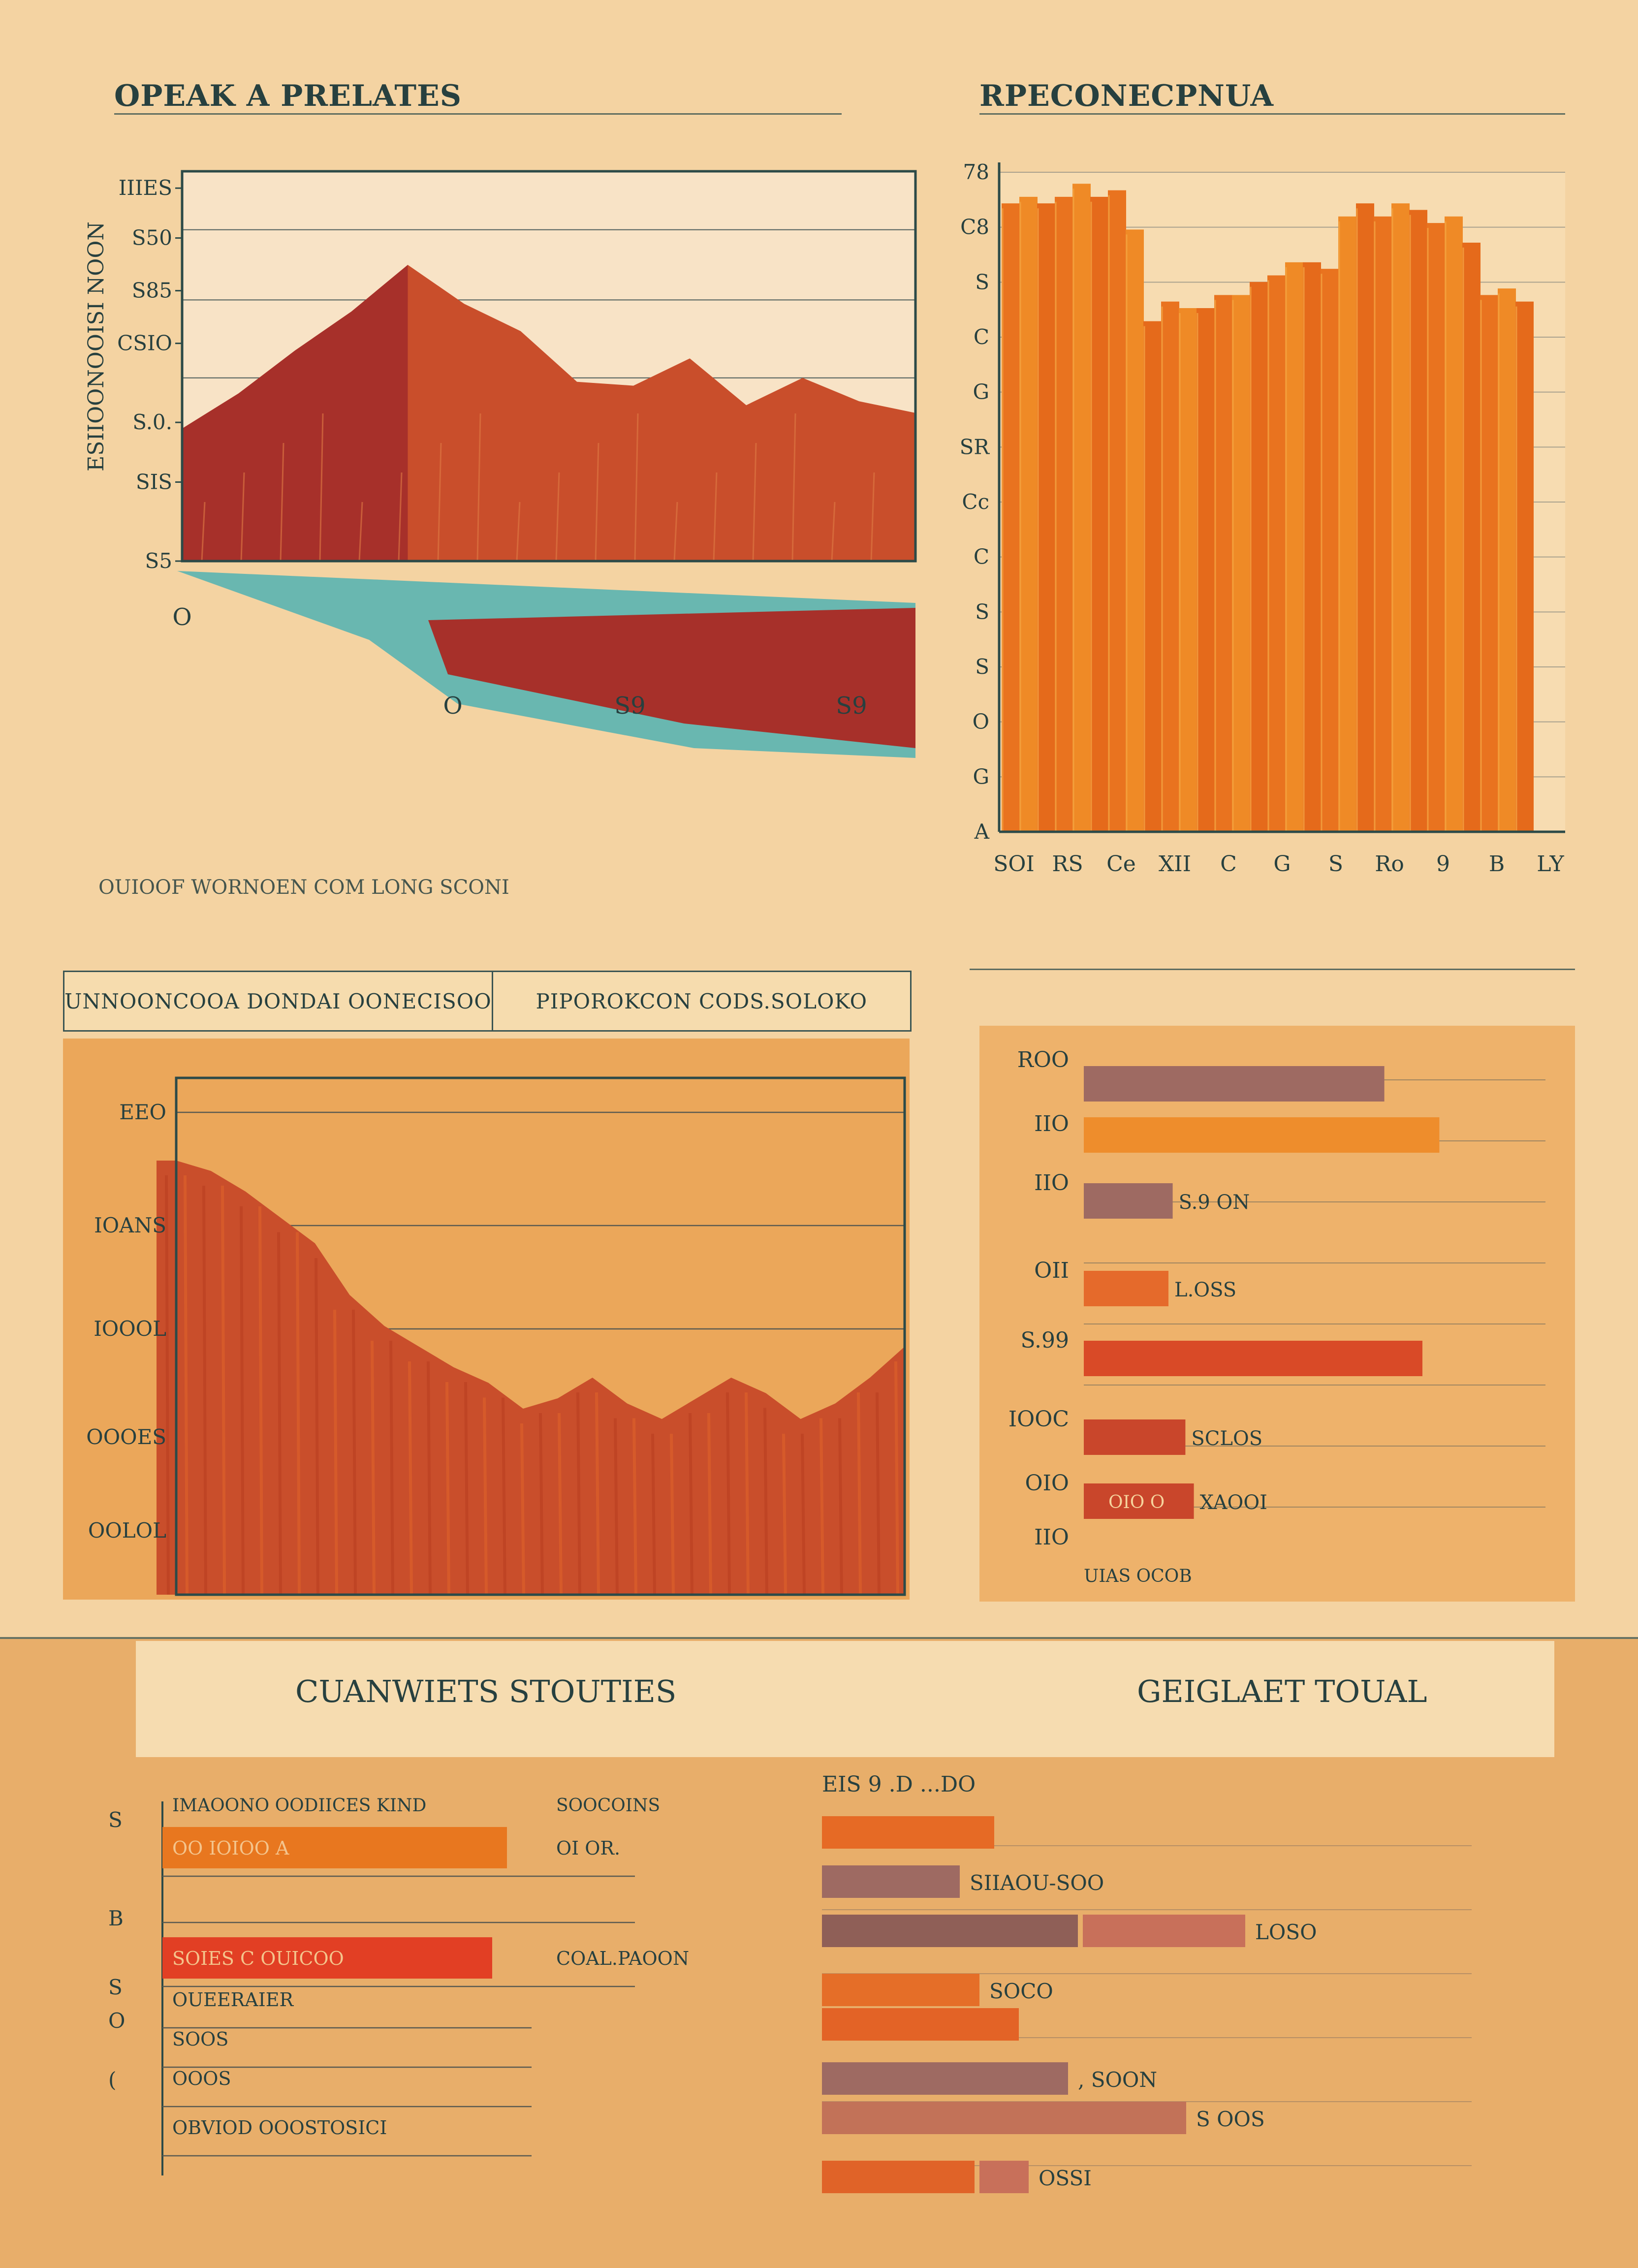  What do you see at coordinates (1262, 1292) in the screenshot?
I see `bar-series: S.9 ON L.OSS SCLOS XAOOI OIO O` at bounding box center [1262, 1292].